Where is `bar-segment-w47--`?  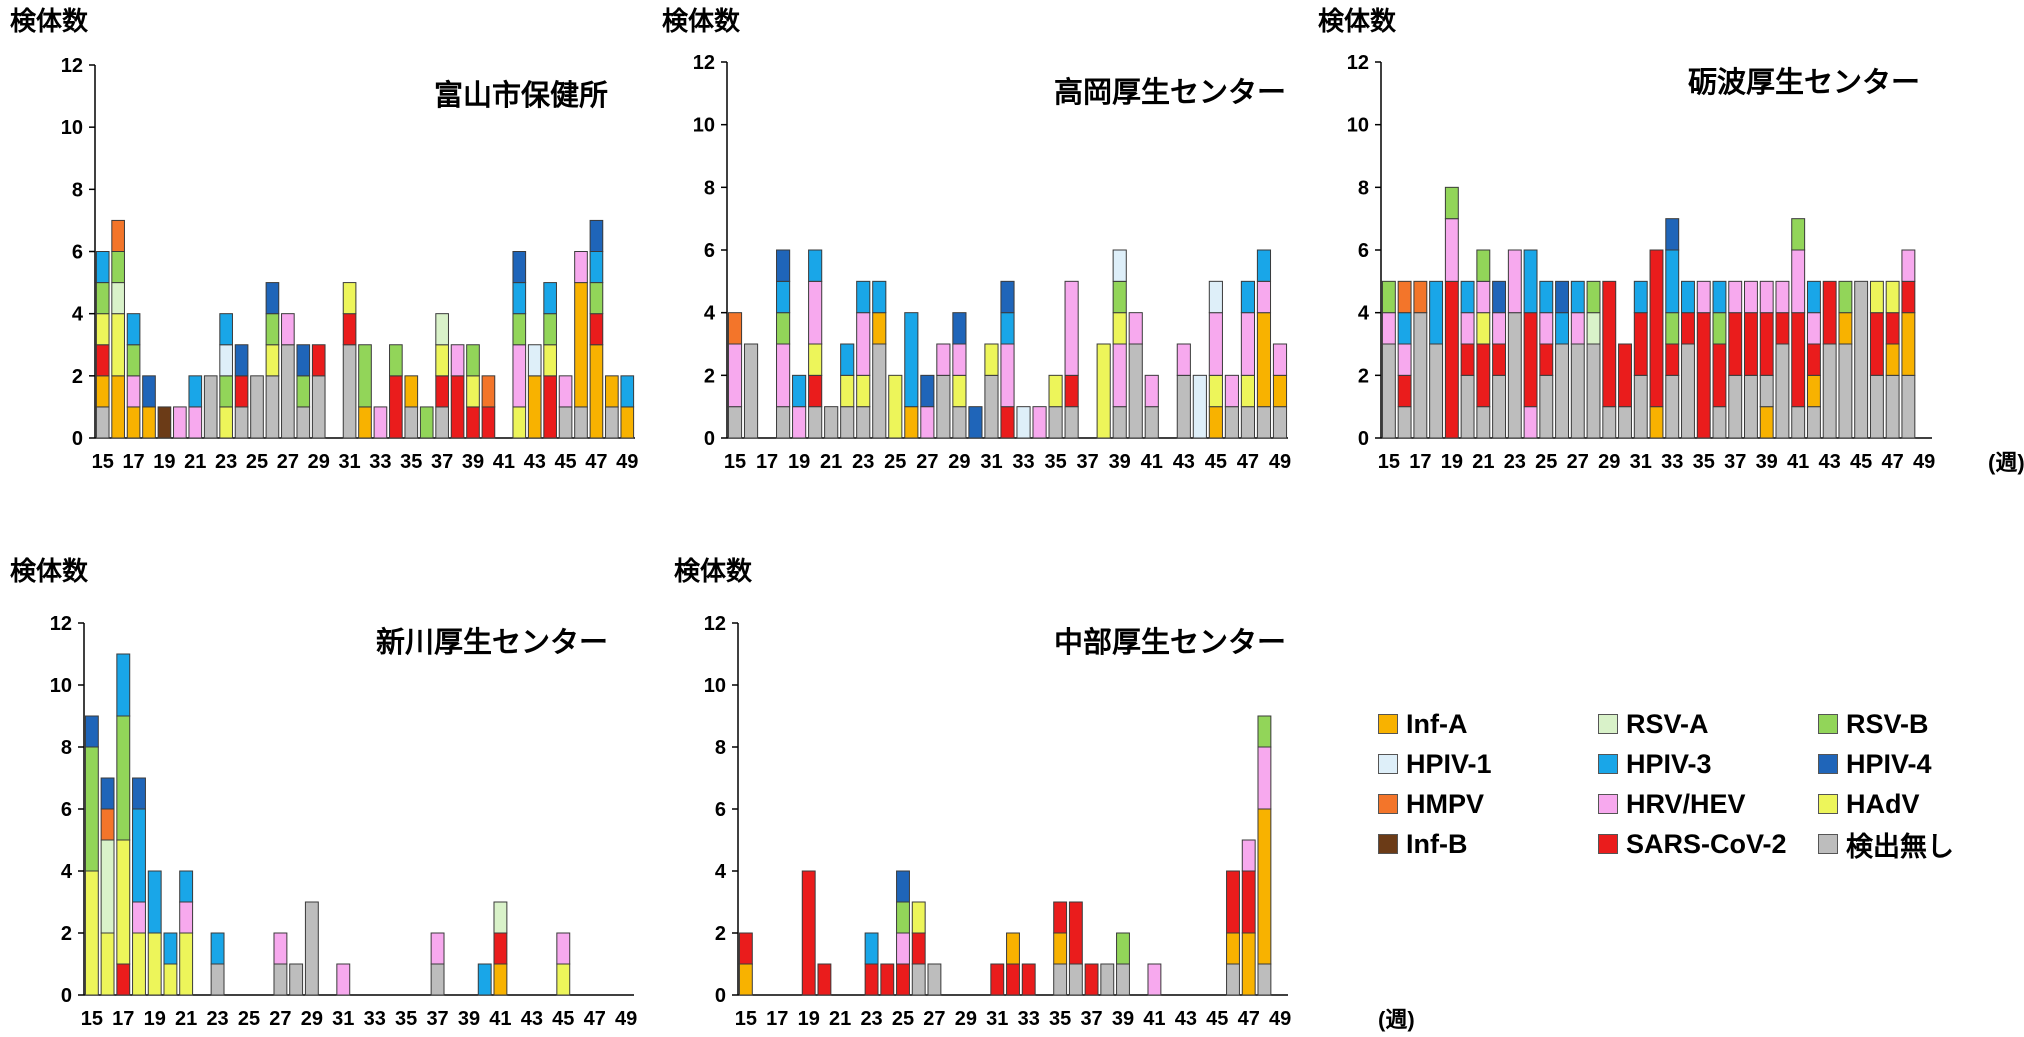 bar-segment-w47-- is located at coordinates (1248, 422).